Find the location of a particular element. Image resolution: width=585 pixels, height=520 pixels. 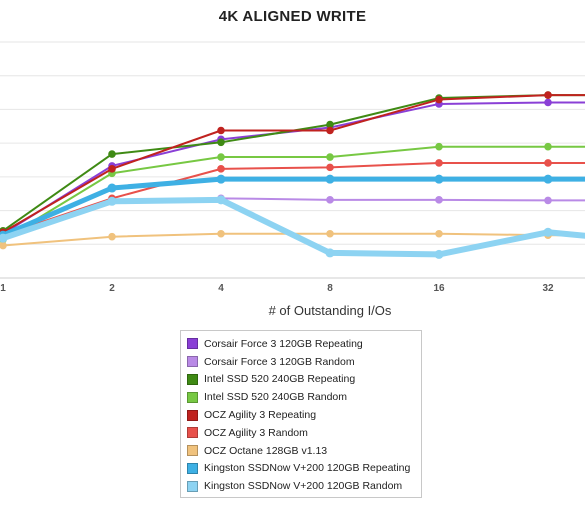

x-tick-label: 1 is located at coordinates (3, 288).